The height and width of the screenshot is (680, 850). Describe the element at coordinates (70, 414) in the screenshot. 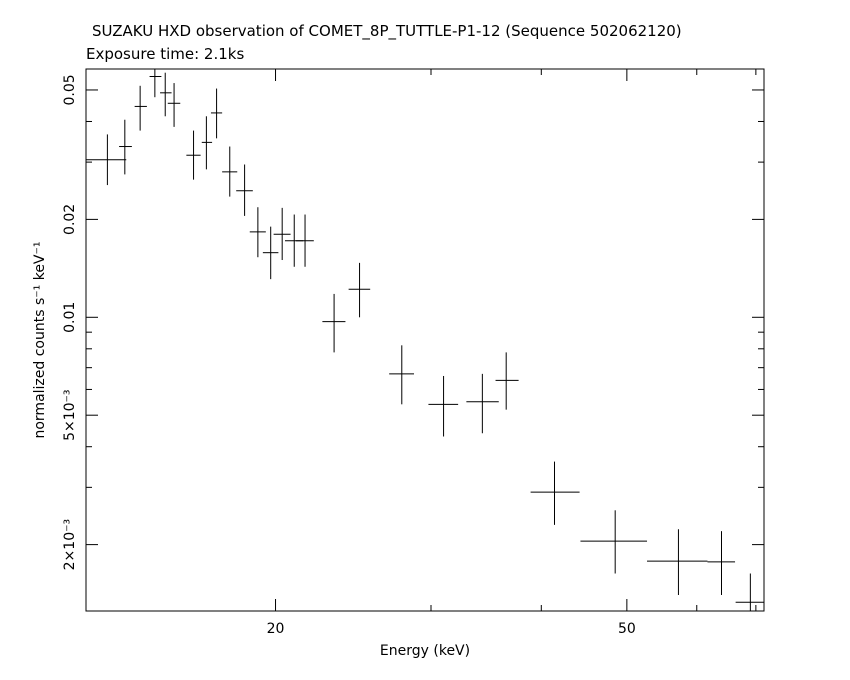

I see `y-tick-label: 5×10⁻³` at that location.